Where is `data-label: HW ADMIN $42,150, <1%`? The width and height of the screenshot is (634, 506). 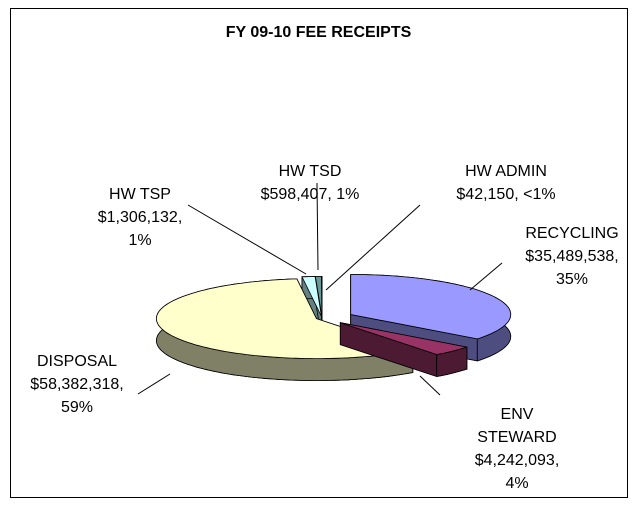 data-label: HW ADMIN $42,150, <1% is located at coordinates (506, 183).